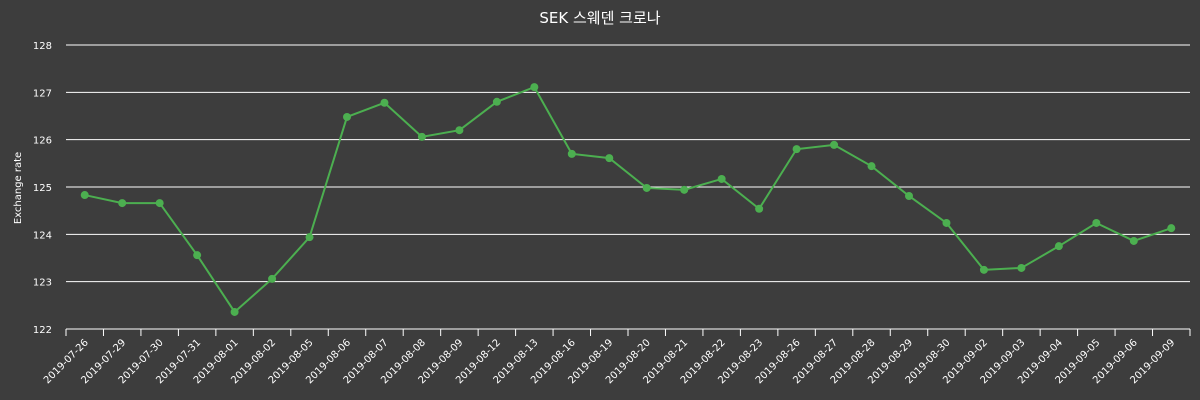 This screenshot has height=400, width=1200. What do you see at coordinates (42, 283) in the screenshot?
I see `y-tick-label: 123` at bounding box center [42, 283].